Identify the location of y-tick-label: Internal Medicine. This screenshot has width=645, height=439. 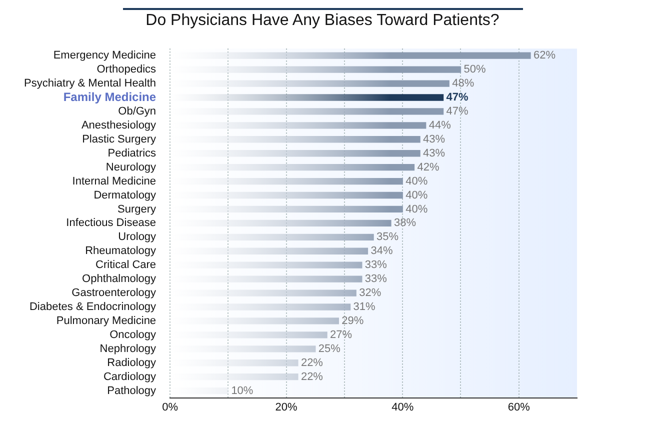
(114, 181).